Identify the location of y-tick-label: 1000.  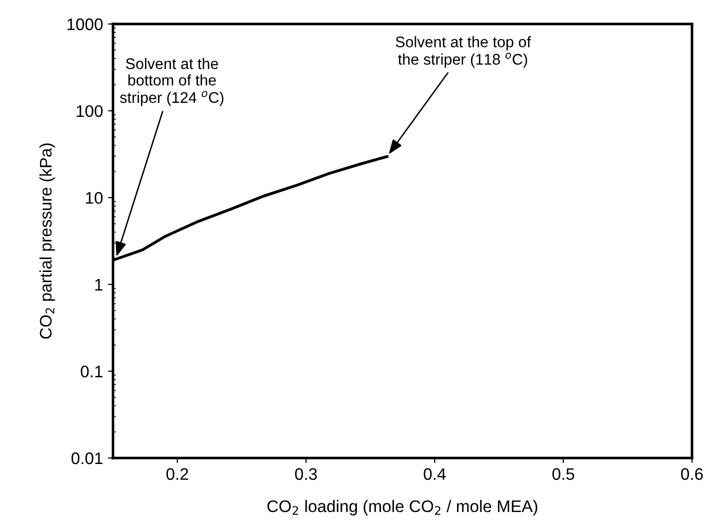
(85, 24).